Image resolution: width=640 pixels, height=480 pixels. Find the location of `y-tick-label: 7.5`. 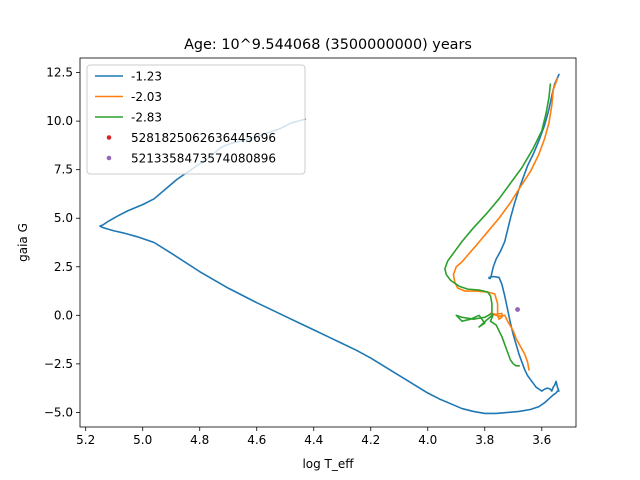

y-tick-label: 7.5 is located at coordinates (63, 170).